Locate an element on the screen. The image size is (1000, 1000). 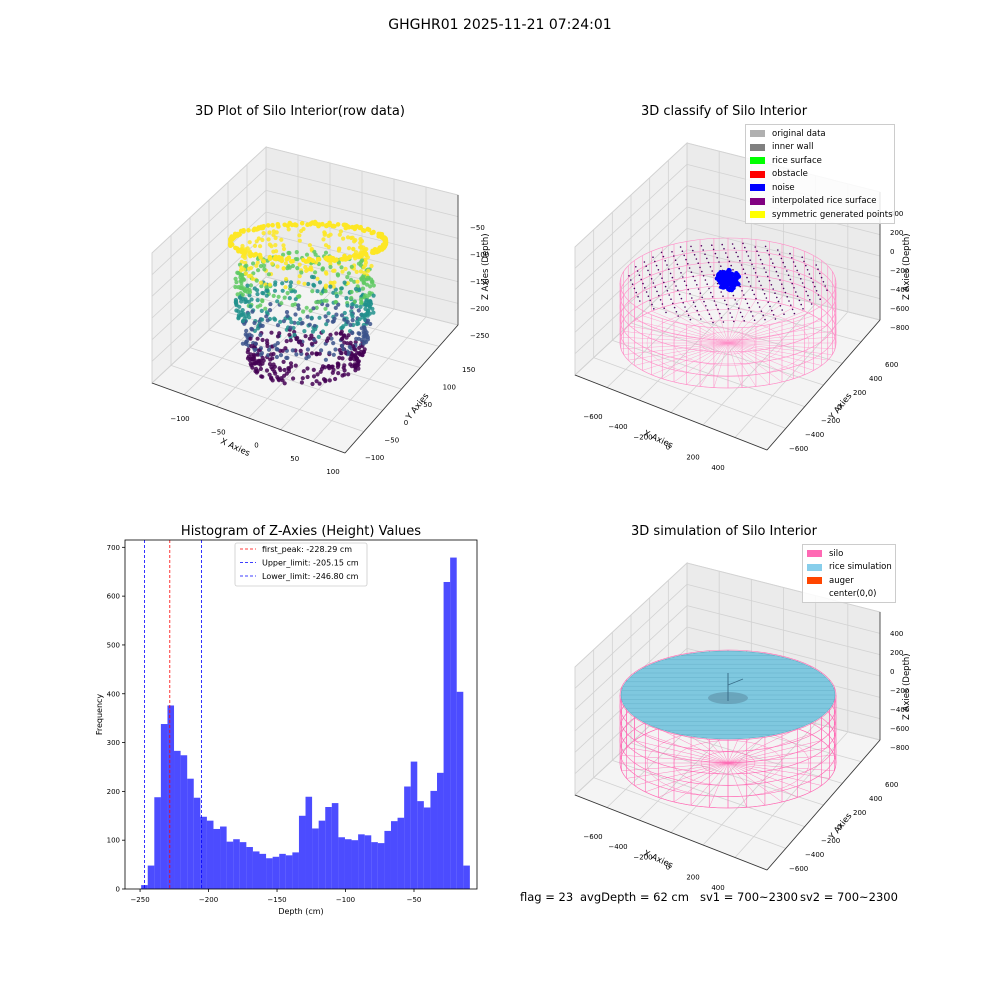
silo-ring is located at coordinates (728, 307).